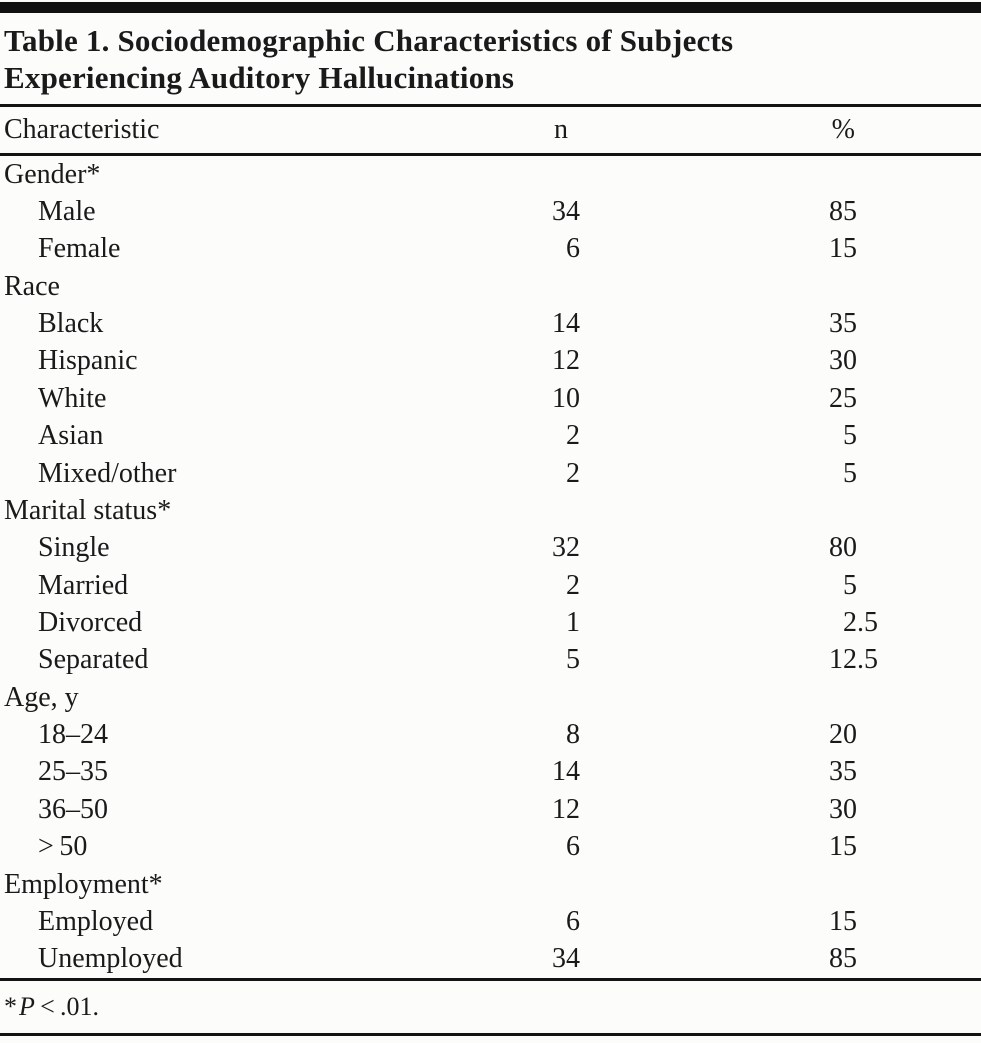  Describe the element at coordinates (919, 130) in the screenshot. I see `header-percent-spacer` at that location.